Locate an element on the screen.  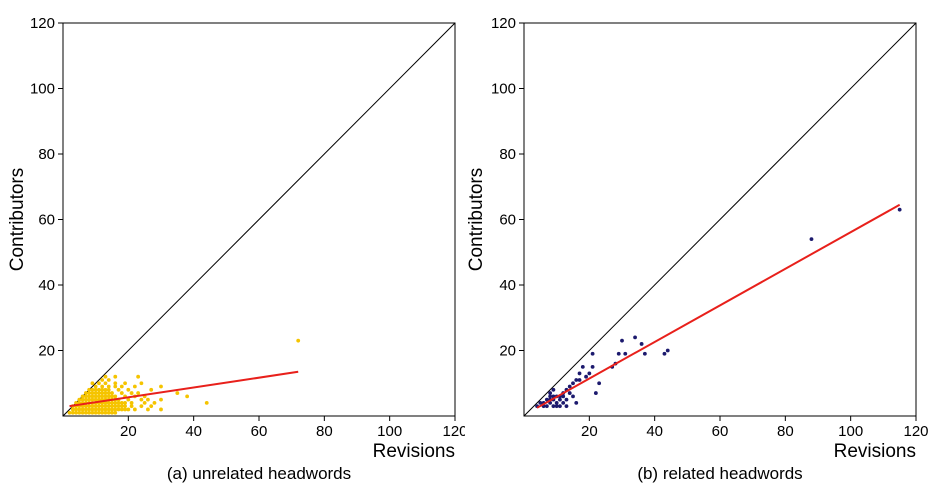
panel-caption: (b) related headwords is located at coordinates (719, 473).